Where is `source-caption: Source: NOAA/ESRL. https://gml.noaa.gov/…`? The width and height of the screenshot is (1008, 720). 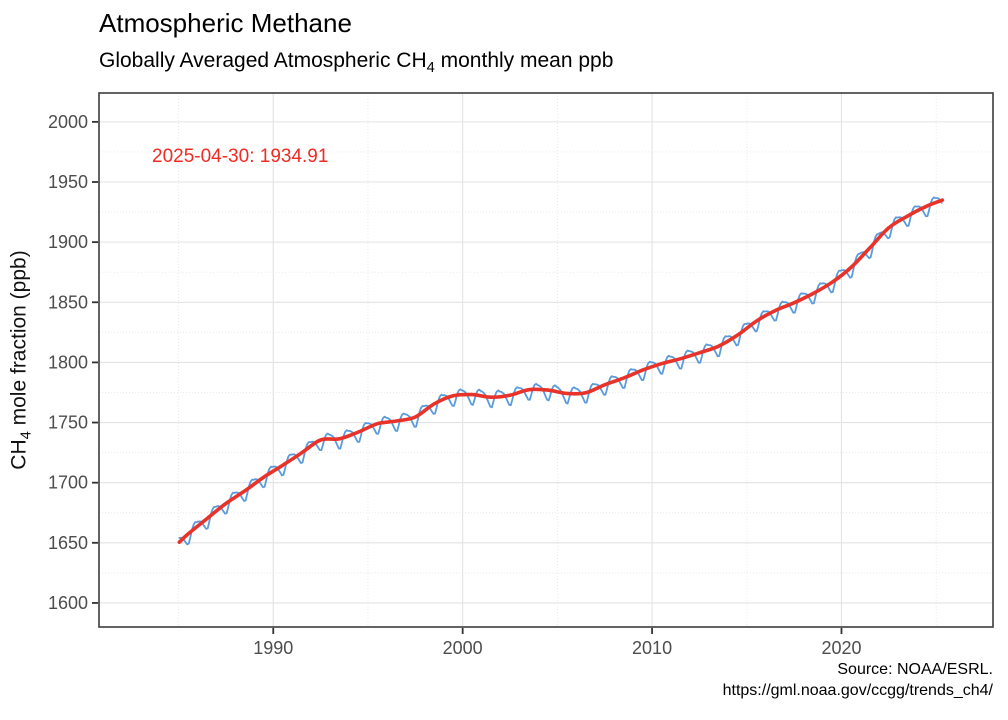 source-caption: Source: NOAA/ESRL. https://gml.noaa.gov/… is located at coordinates (858, 680).